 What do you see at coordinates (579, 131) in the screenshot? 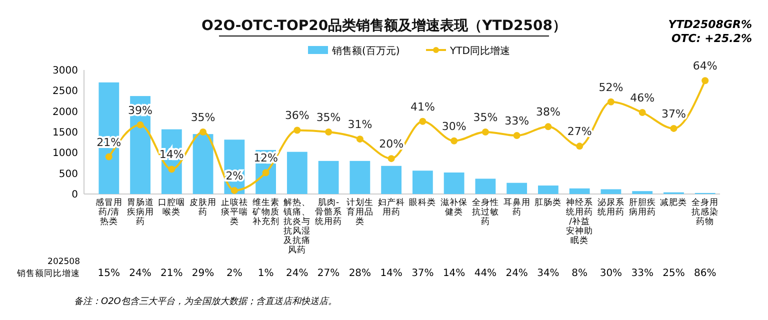
I see `data-label: 27%` at bounding box center [579, 131].